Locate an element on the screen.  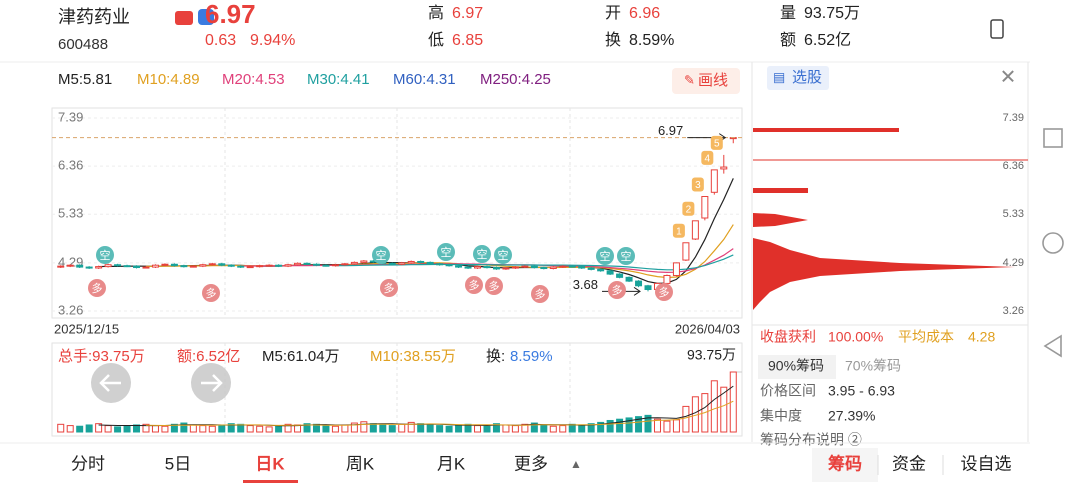
select-tag is located at coordinates (798, 78).